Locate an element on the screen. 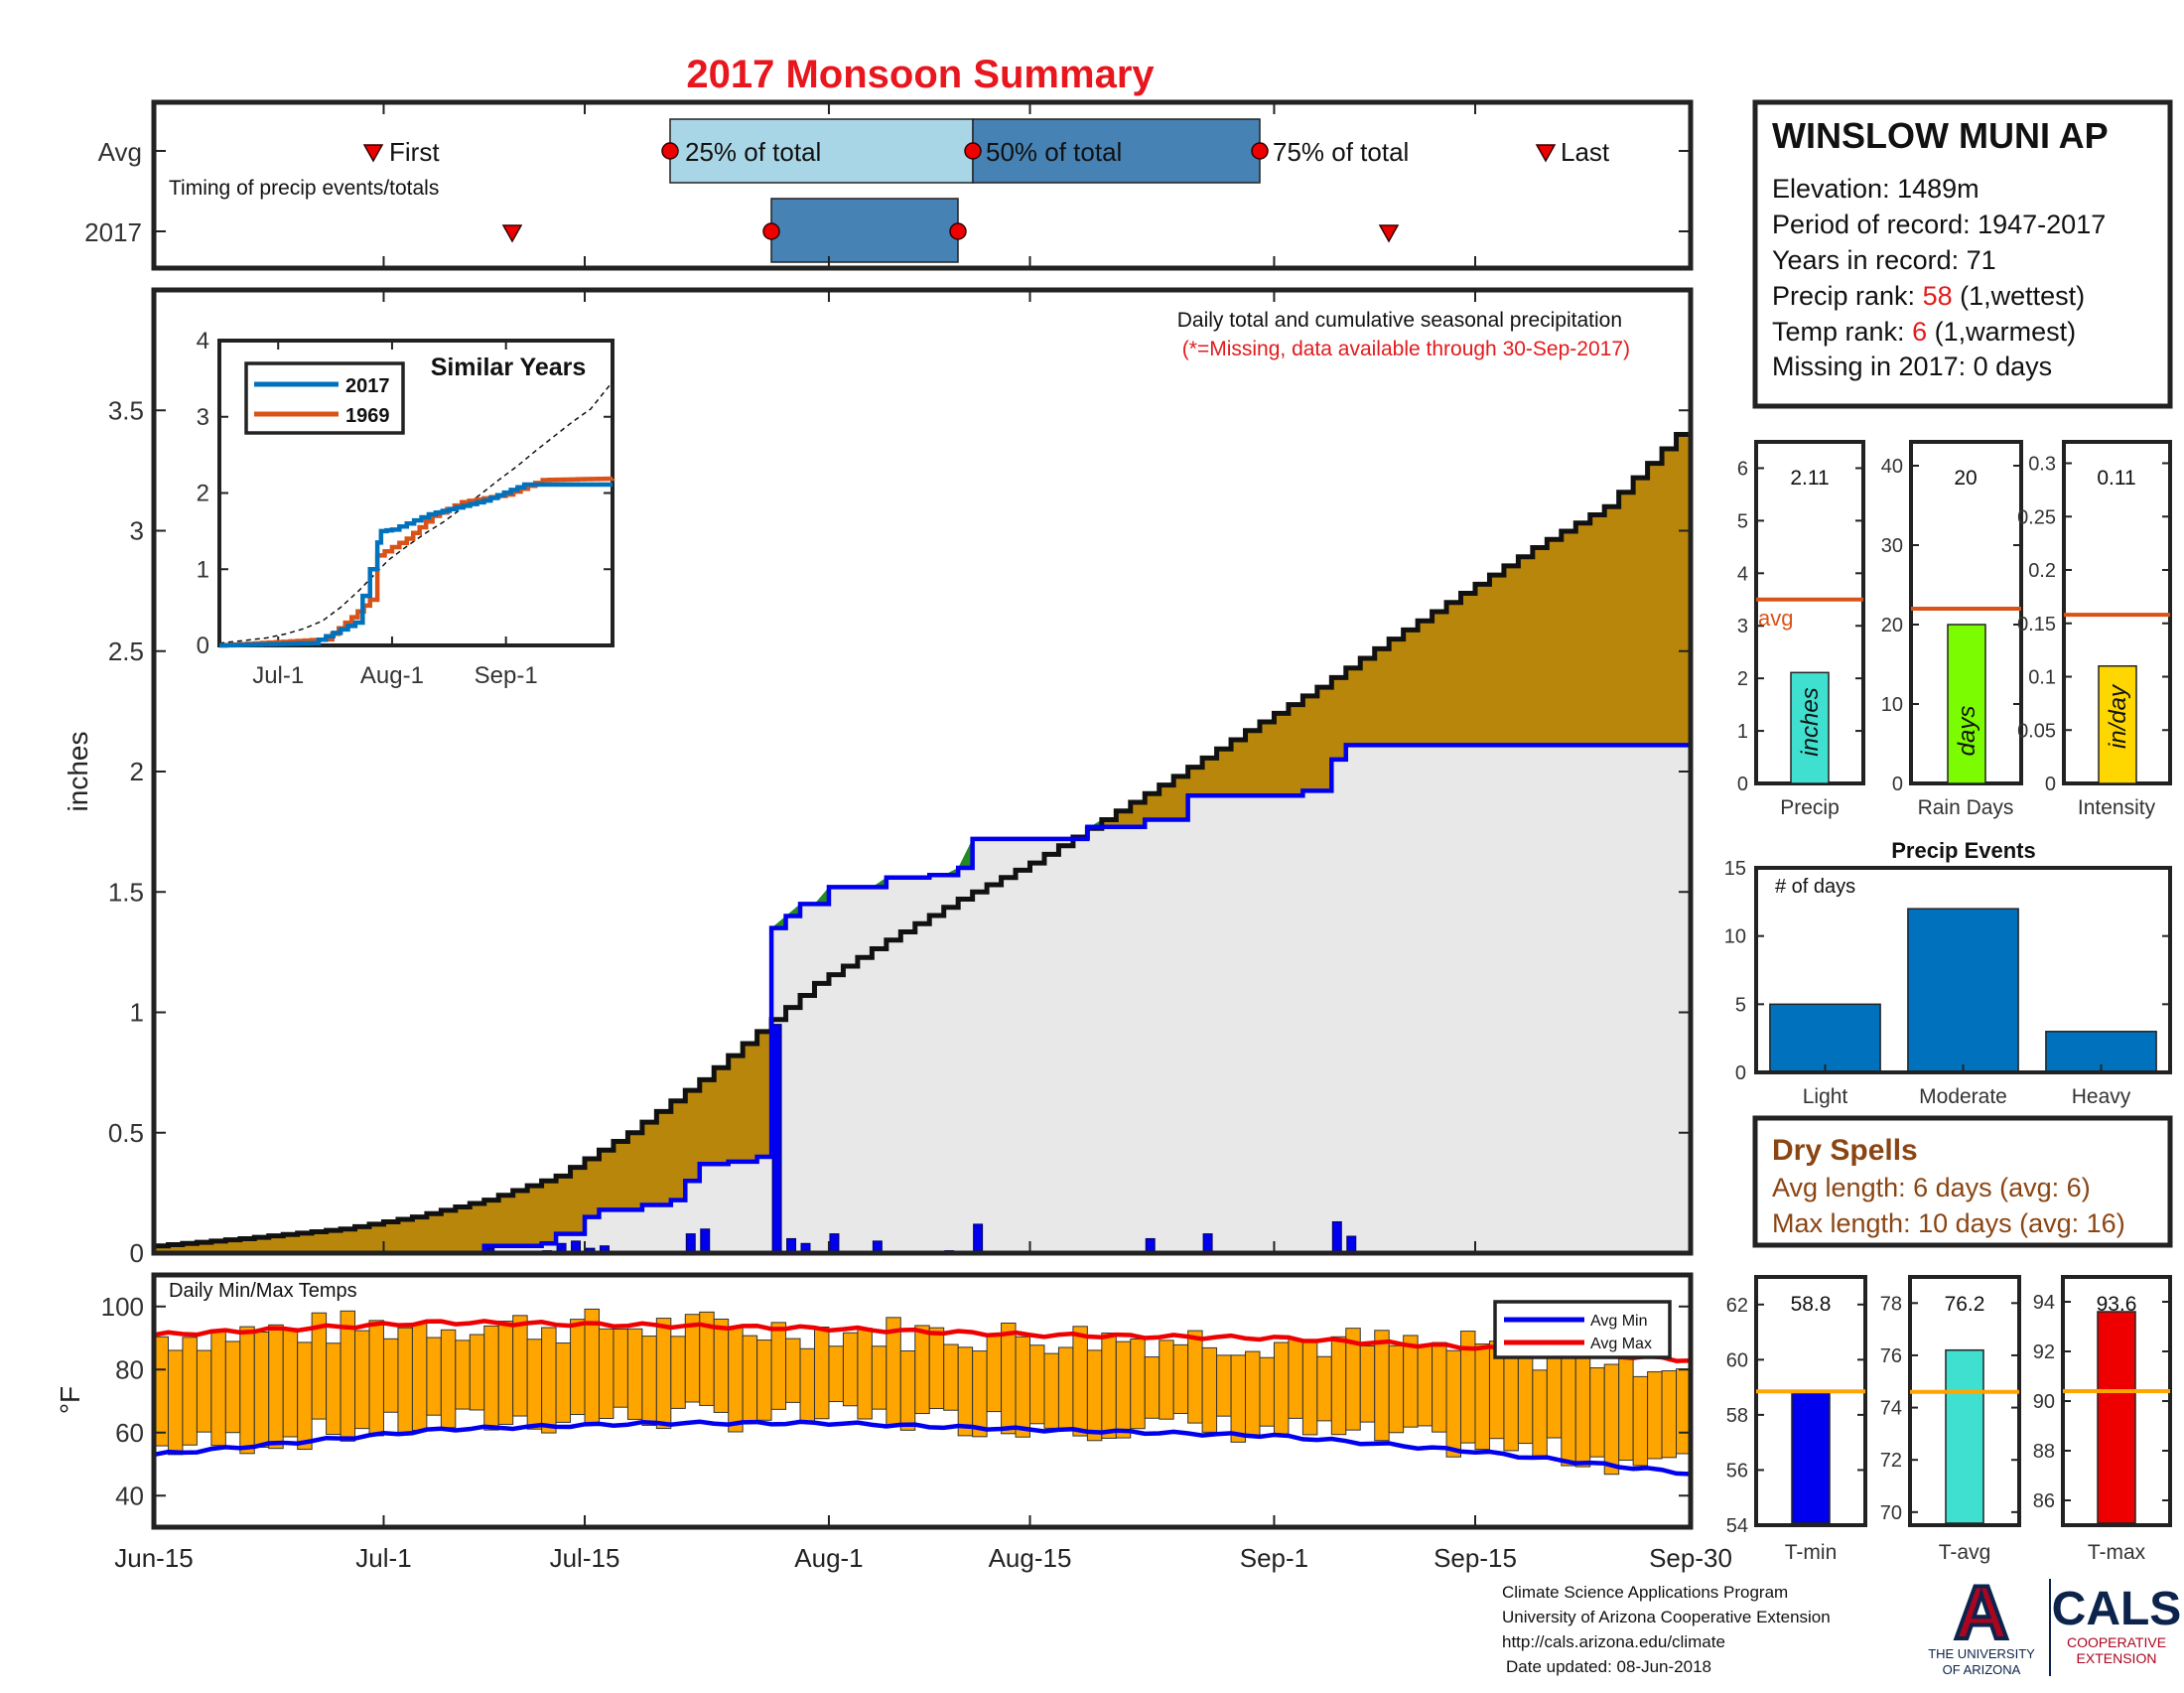 Image resolution: width=2184 pixels, height=1693 pixels. station-elevation: Elevation: 1489m is located at coordinates (1875, 189).